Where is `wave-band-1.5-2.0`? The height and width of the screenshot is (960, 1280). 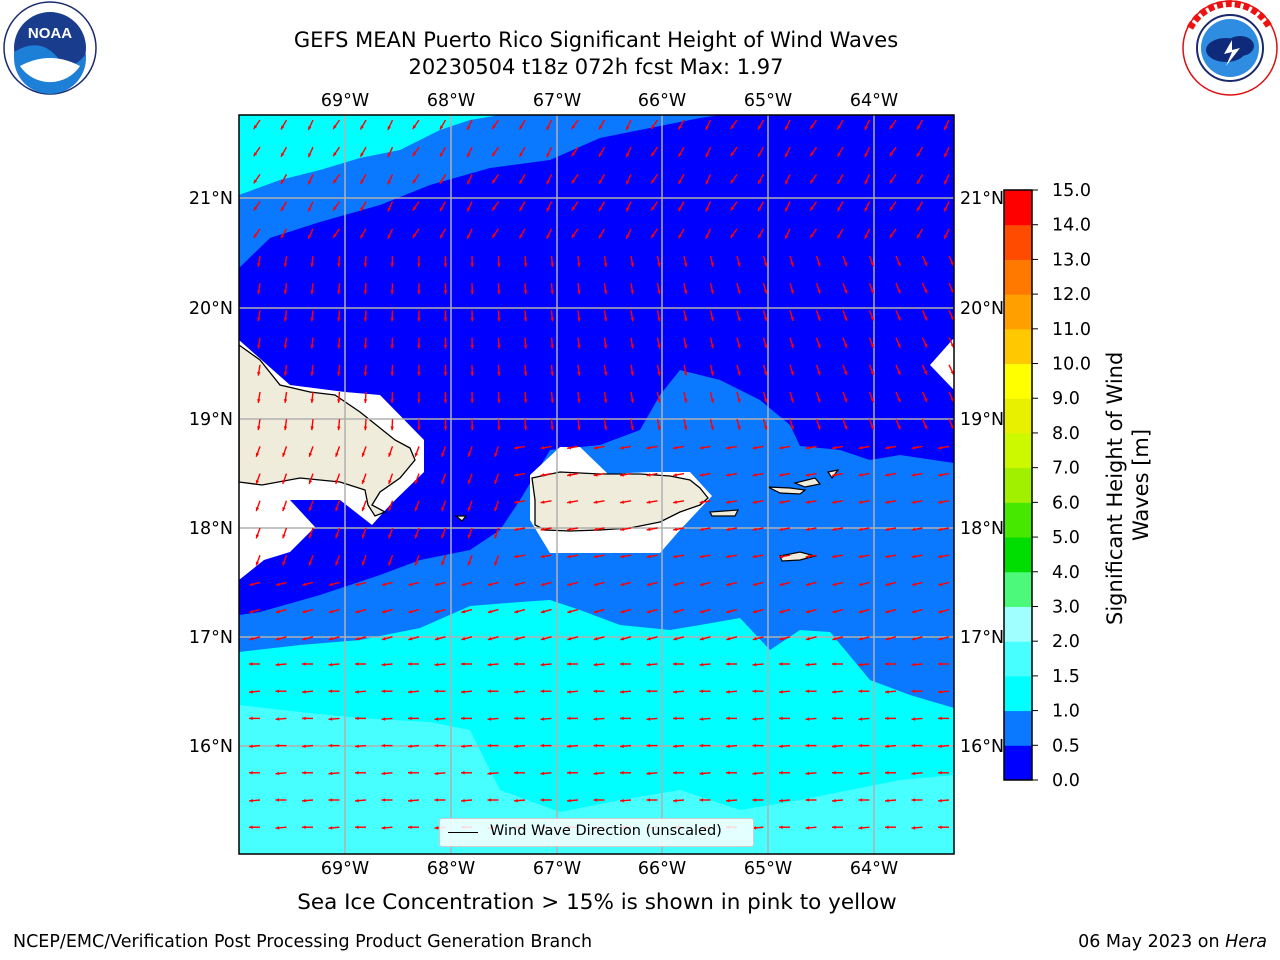
wave-band-1.5-2.0 is located at coordinates (596, 779).